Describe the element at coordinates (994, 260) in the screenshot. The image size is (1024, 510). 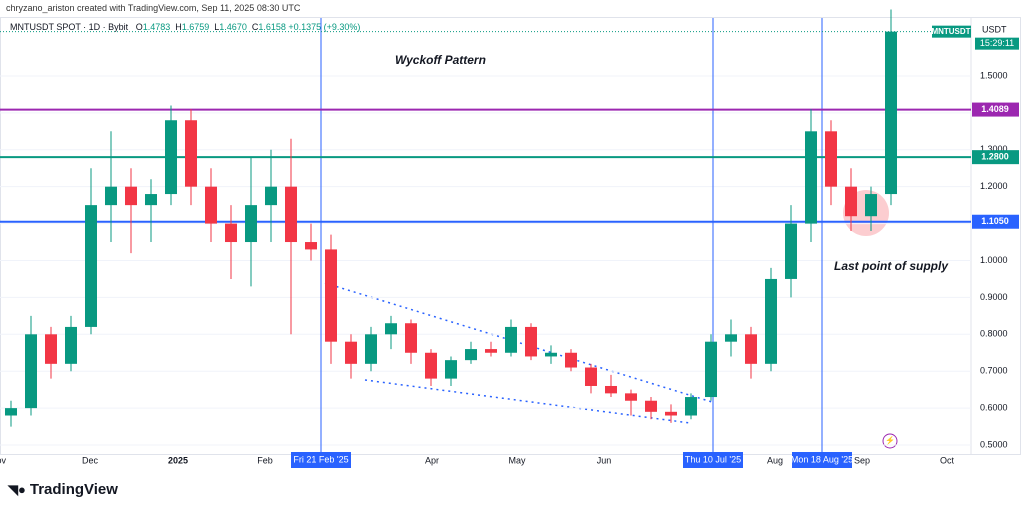
I see `y-tick-label: 1.0000` at that location.